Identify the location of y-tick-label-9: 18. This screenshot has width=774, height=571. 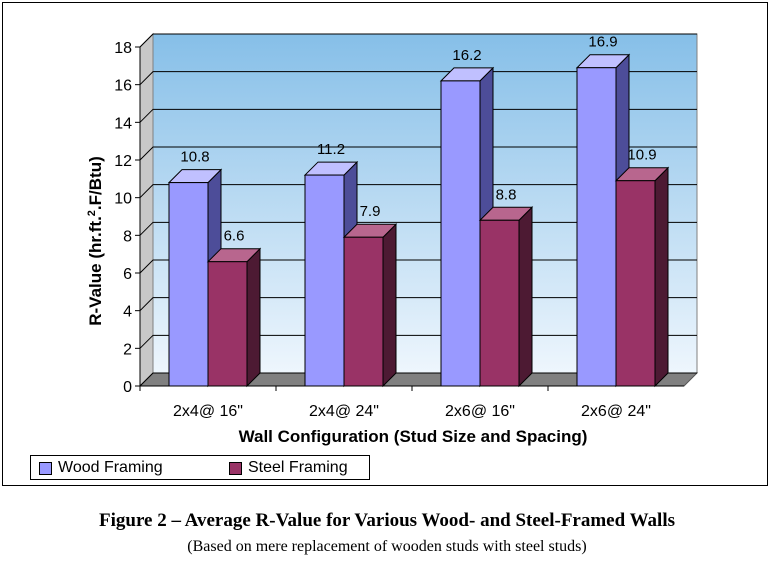
(123, 48).